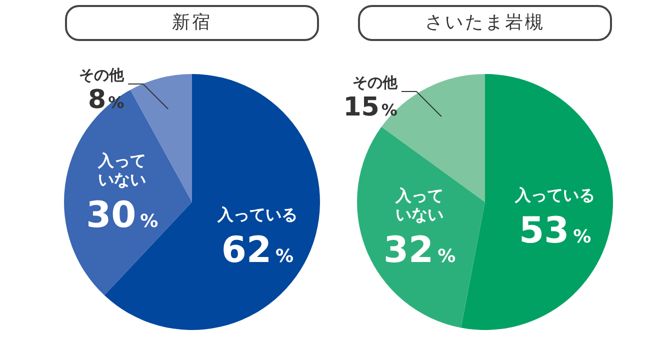 Image resolution: width=663 pixels, height=345 pixels. I want to click on data-label: 8%, so click(106, 100).